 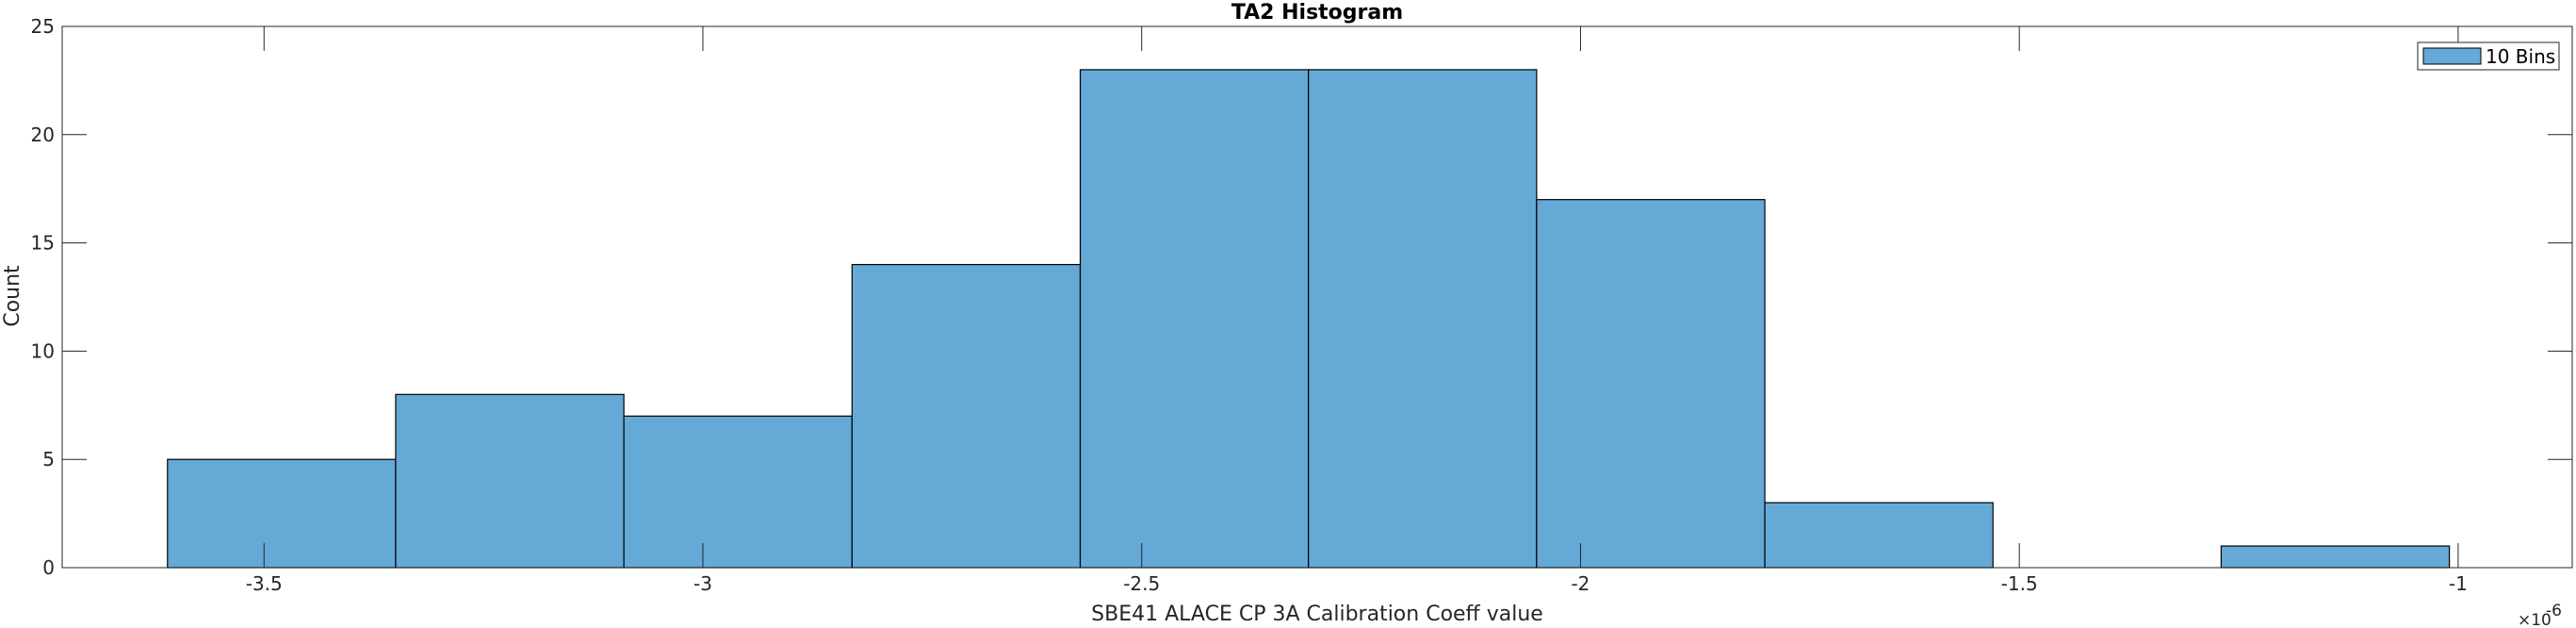 I want to click on legend-swatch, so click(x=2452, y=56).